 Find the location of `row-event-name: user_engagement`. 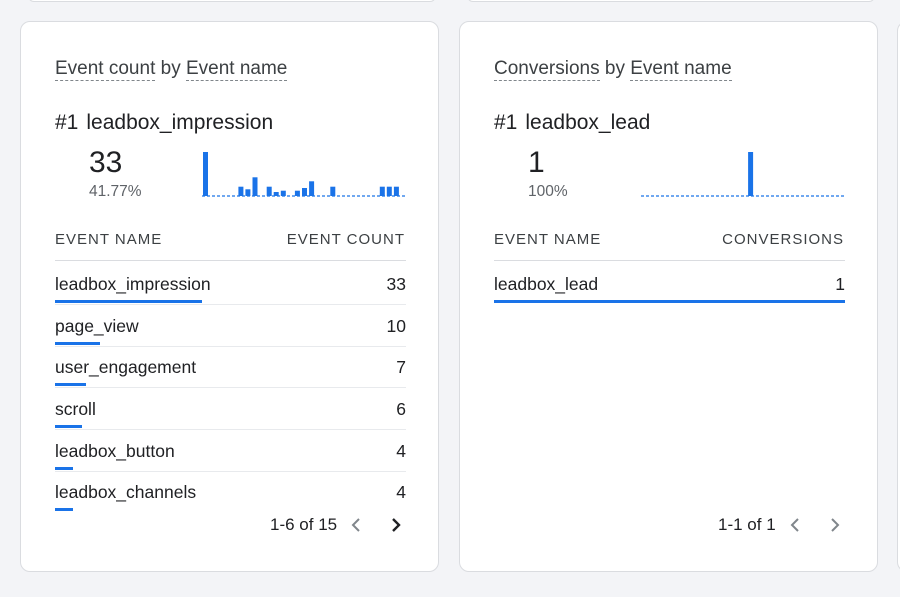

row-event-name: user_engagement is located at coordinates (126, 367).